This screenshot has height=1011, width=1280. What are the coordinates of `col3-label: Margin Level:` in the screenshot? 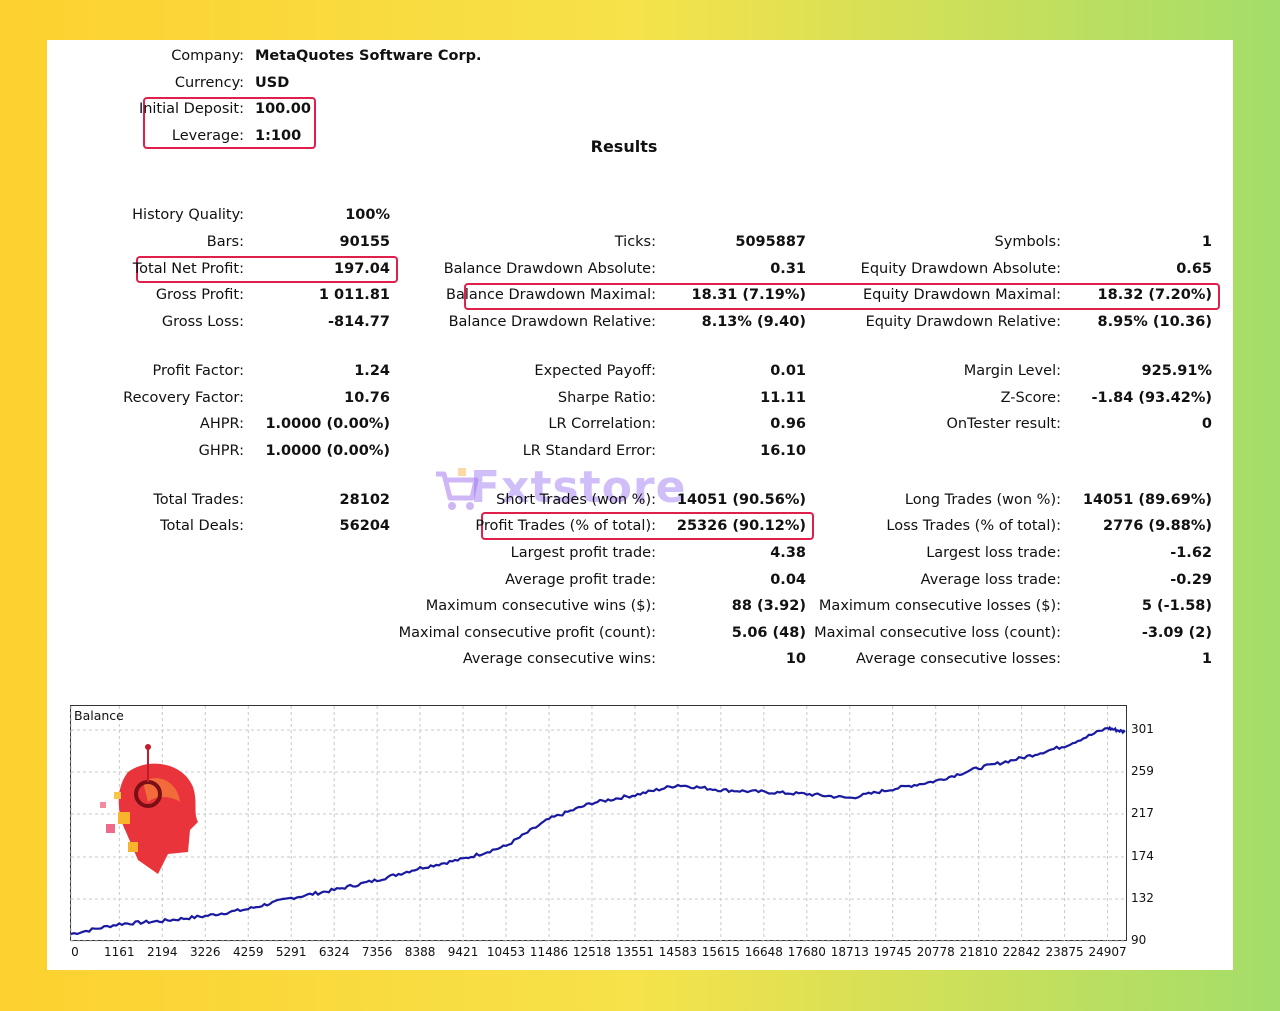 It's located at (1012, 371).